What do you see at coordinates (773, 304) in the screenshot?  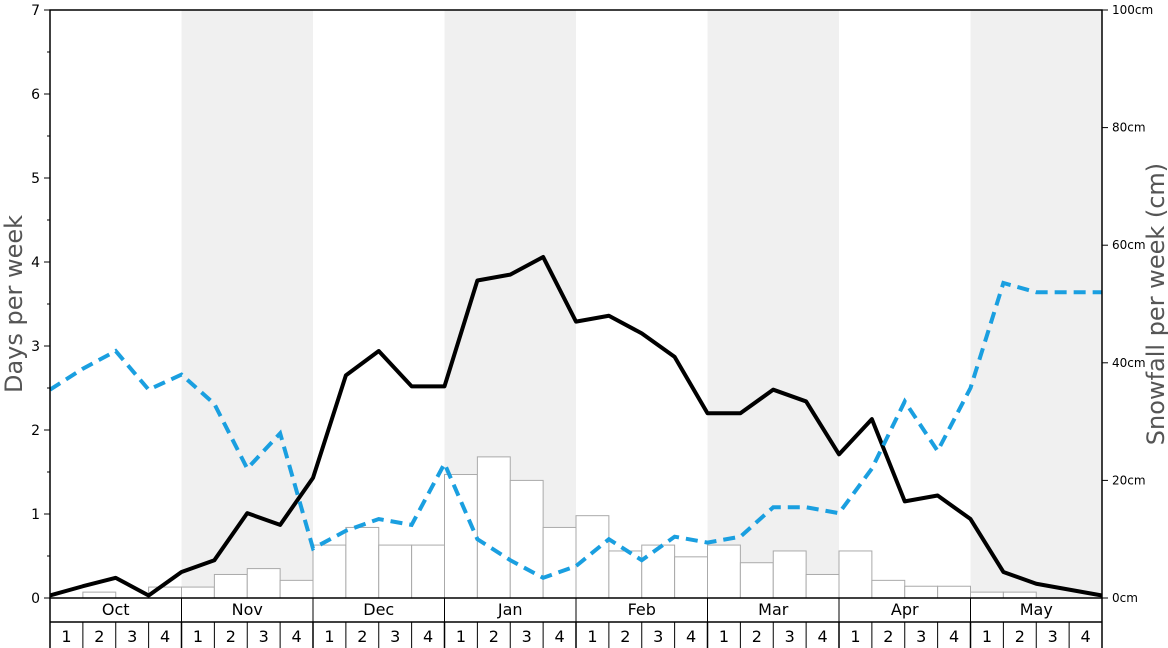 I see `month-band-mar` at bounding box center [773, 304].